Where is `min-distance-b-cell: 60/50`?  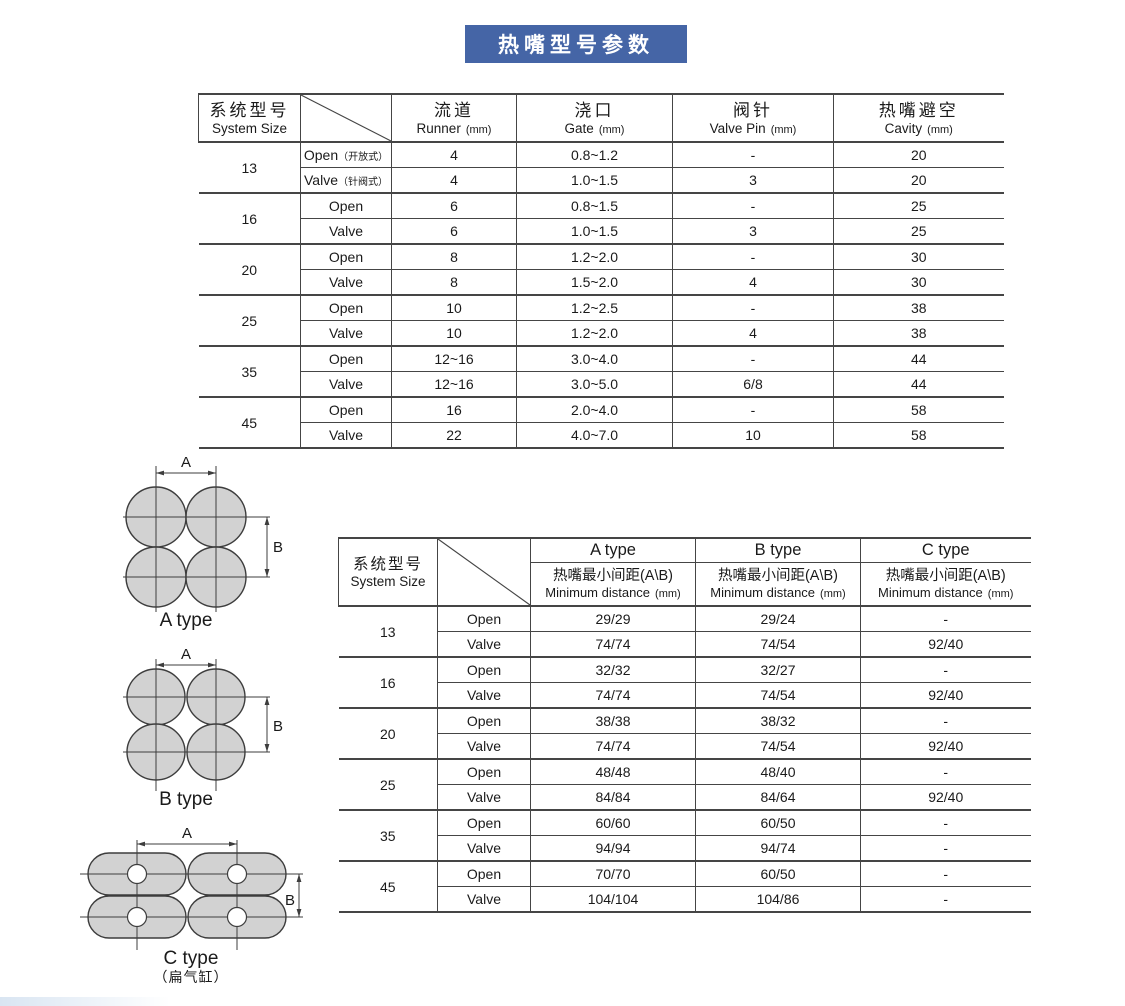
min-distance-b-cell: 60/50 is located at coordinates (778, 823).